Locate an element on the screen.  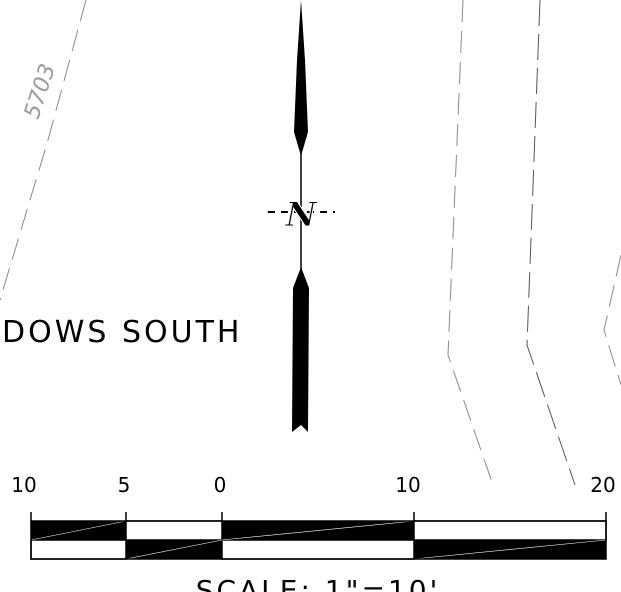
scale-caption: SCALE: 1"=10' is located at coordinates (318, 583).